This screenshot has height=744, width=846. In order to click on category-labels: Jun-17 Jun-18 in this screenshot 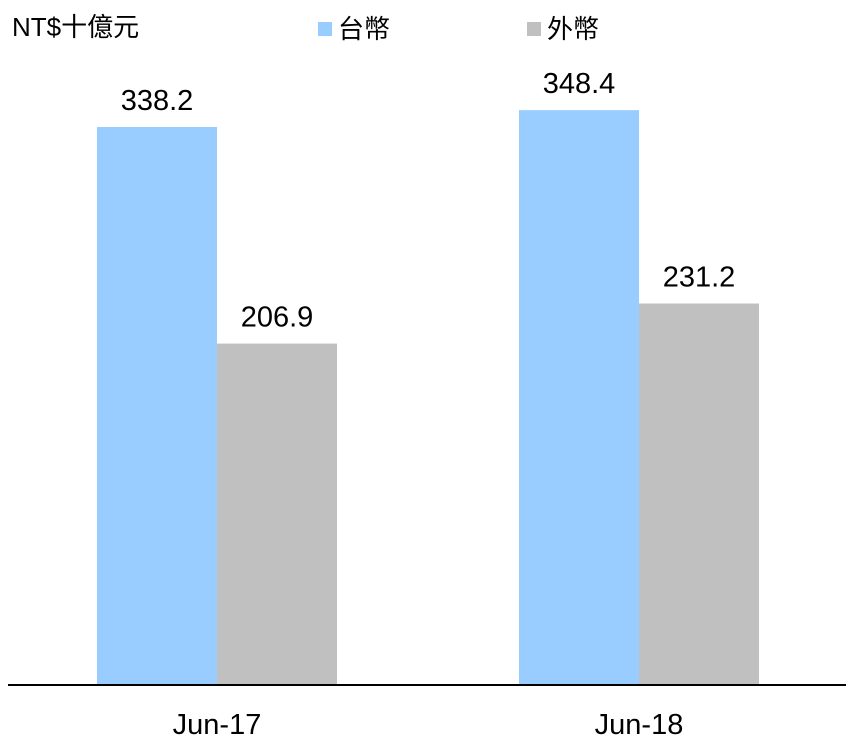, I will do `click(428, 725)`.